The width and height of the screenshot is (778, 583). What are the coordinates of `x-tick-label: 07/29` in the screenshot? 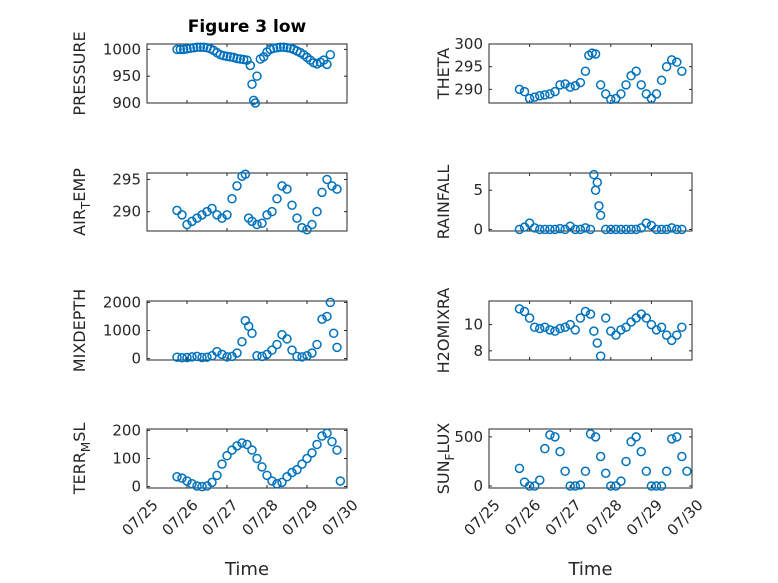 It's located at (299, 517).